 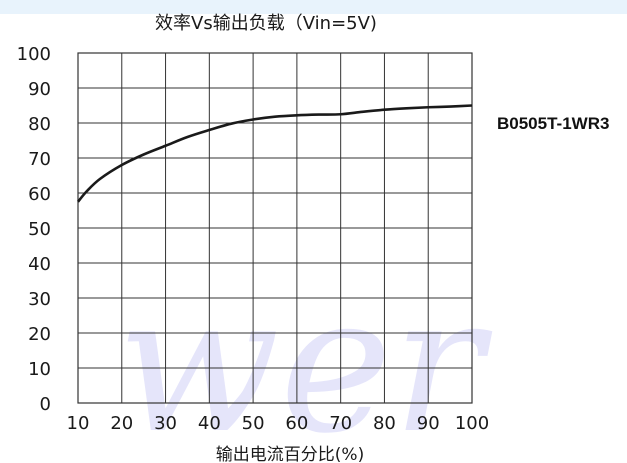 What do you see at coordinates (553, 123) in the screenshot?
I see `series-label: B0505T-1WR3` at bounding box center [553, 123].